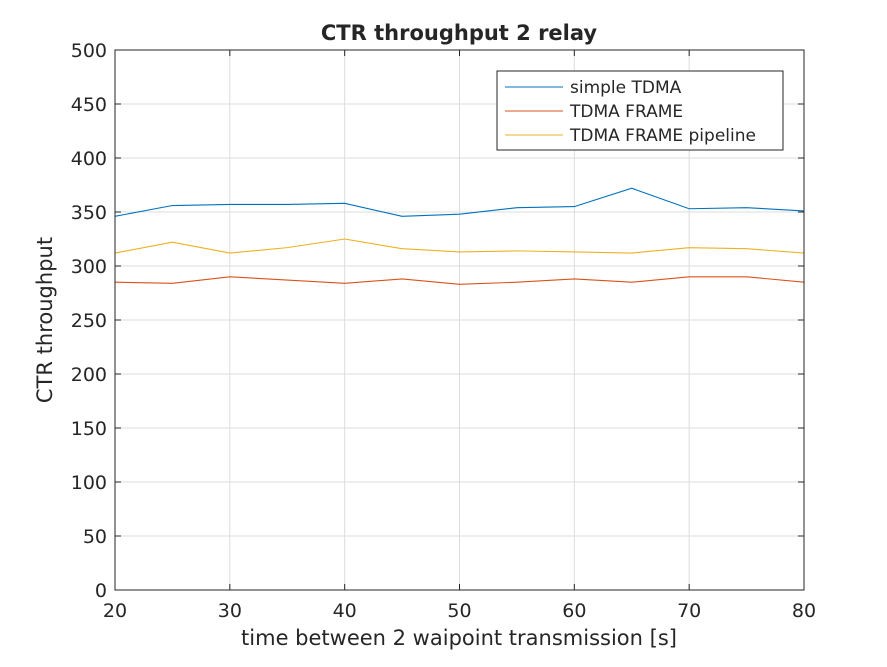 The width and height of the screenshot is (887, 667). Describe the element at coordinates (89, 105) in the screenshot. I see `y-tick-label: 450` at that location.